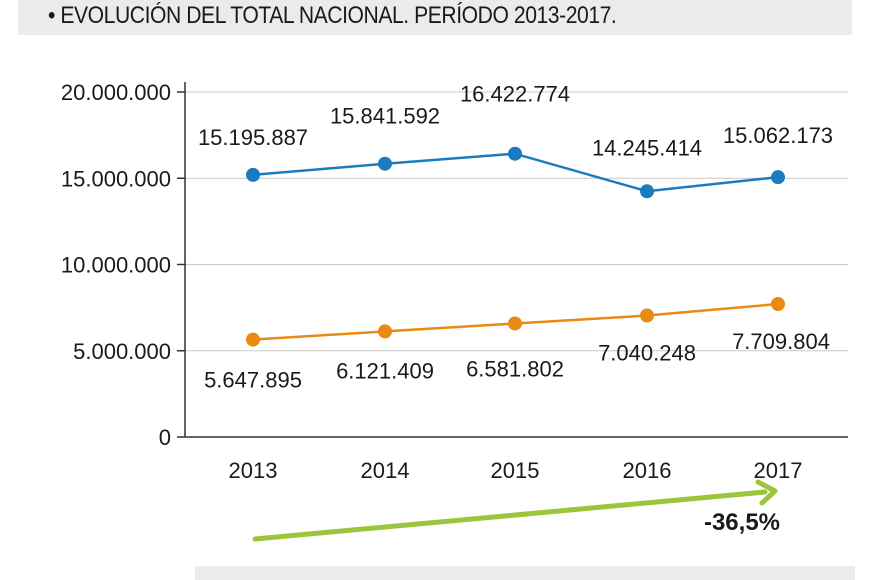  Describe the element at coordinates (385, 370) in the screenshot. I see `data-label-orange: 6.121.409` at that location.